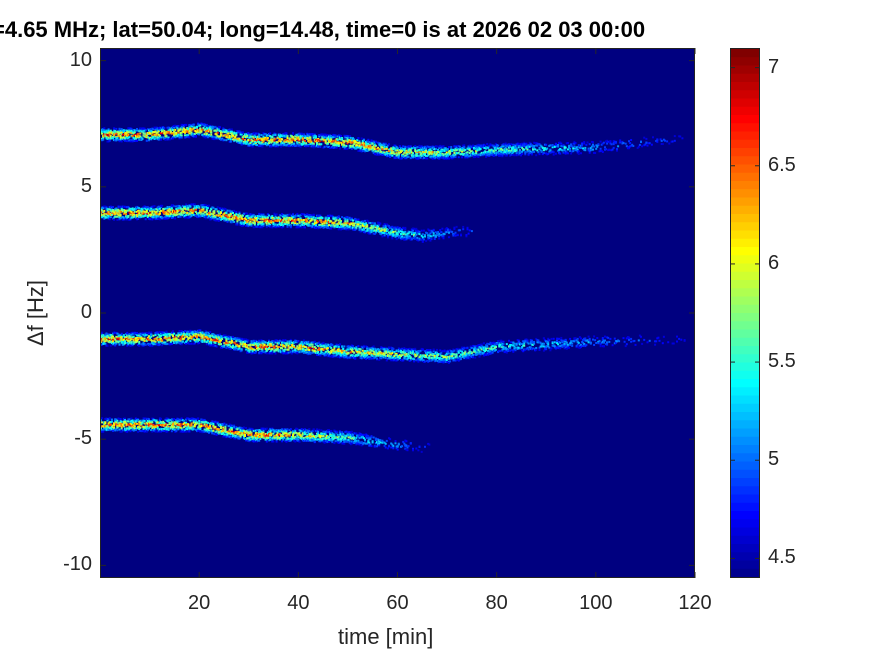  Describe the element at coordinates (80, 59) in the screenshot. I see `y-tick-label: 10` at that location.